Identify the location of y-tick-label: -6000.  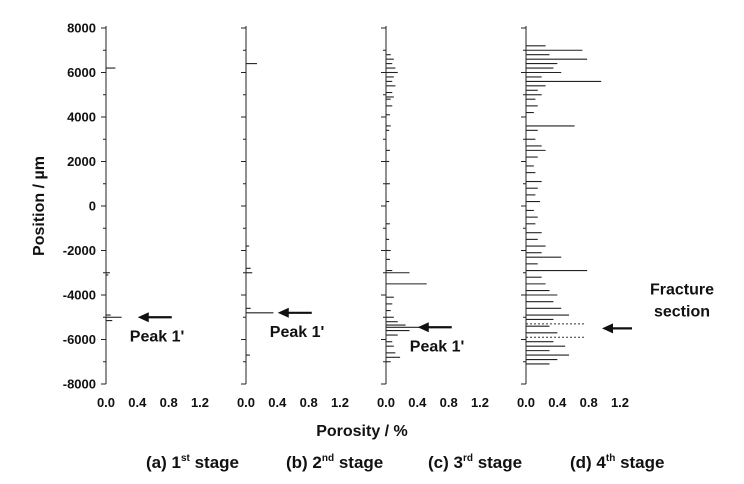
(79, 339).